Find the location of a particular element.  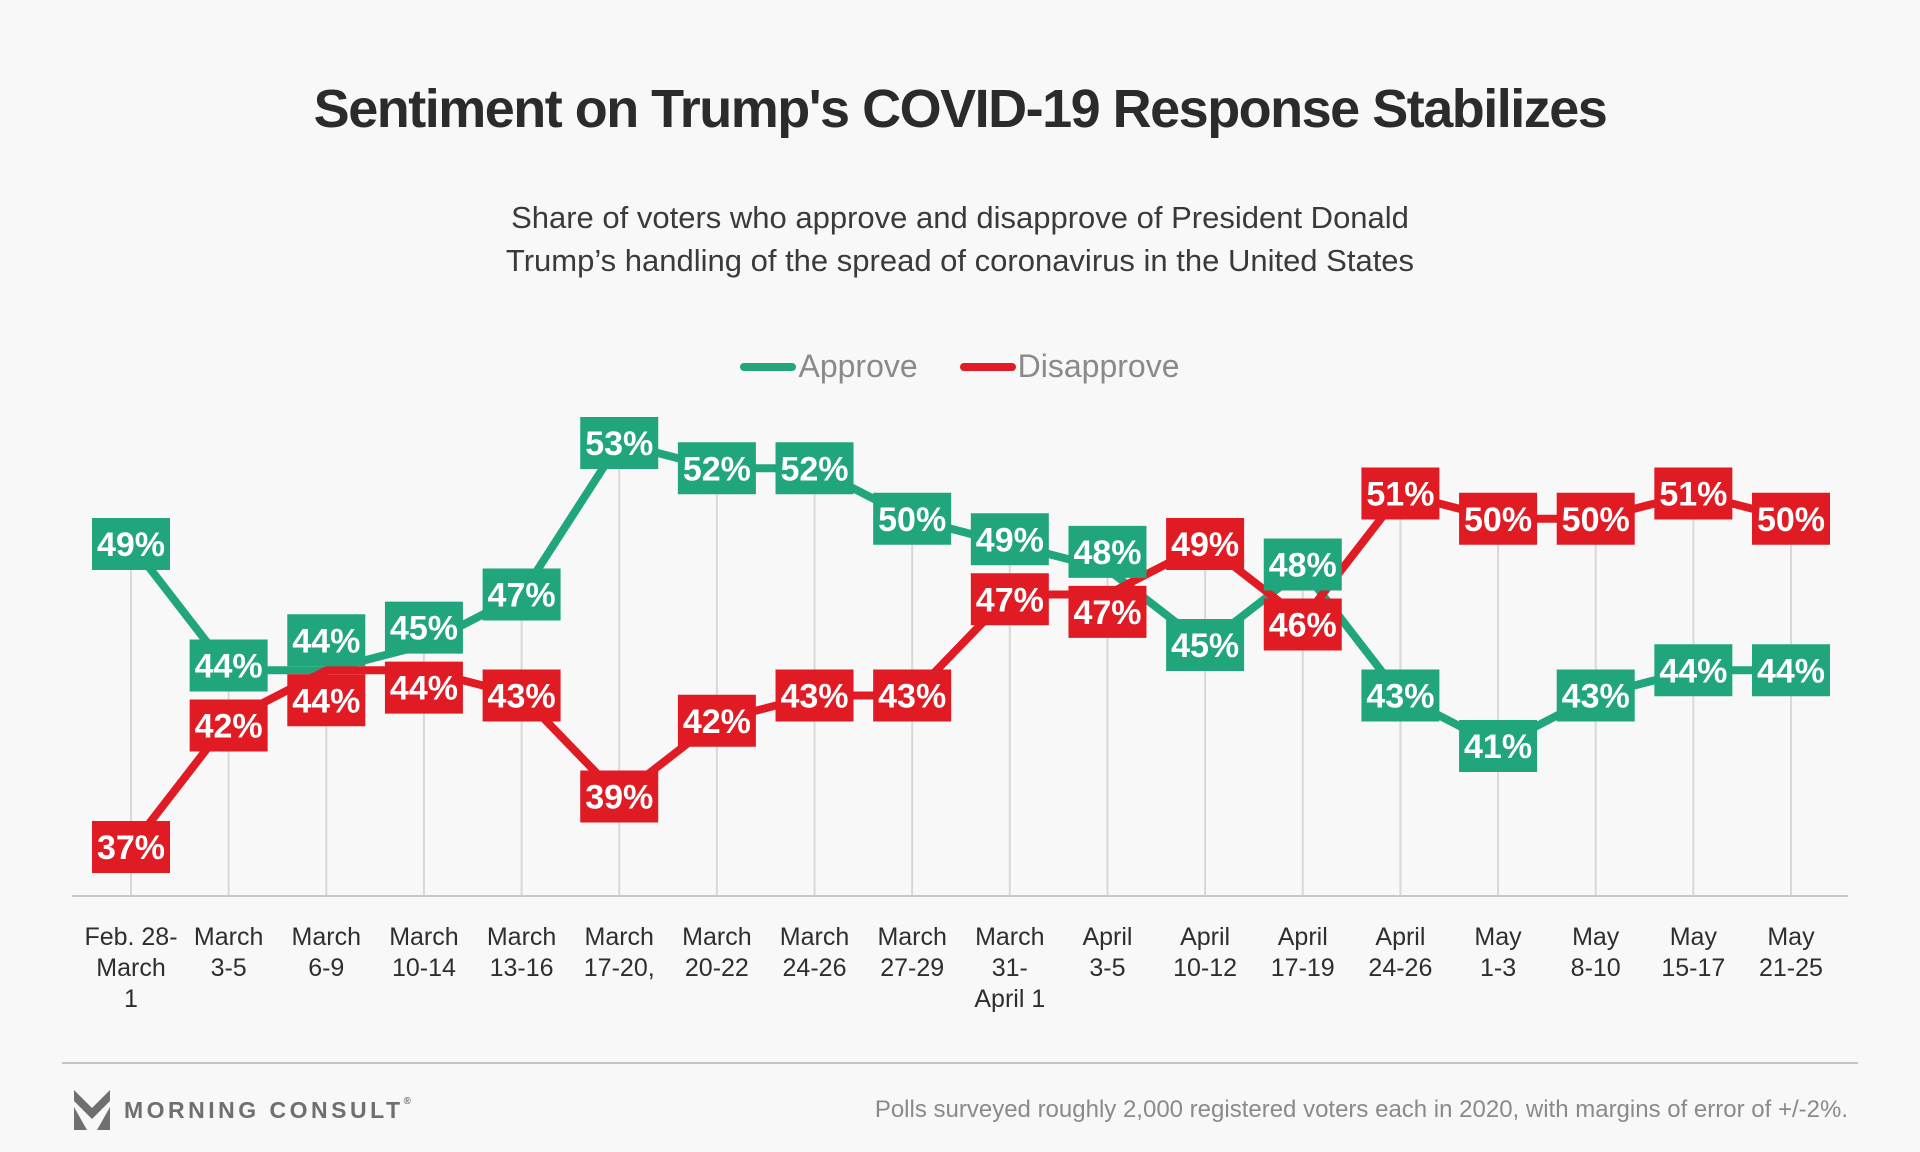

approve-label-value: 50% is located at coordinates (912, 520).